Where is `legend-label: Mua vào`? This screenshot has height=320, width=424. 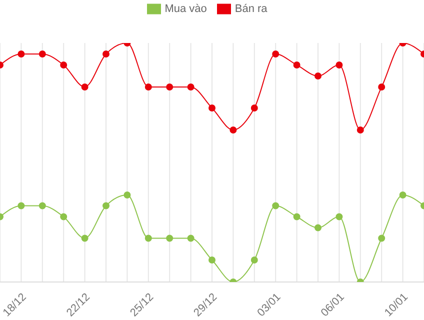
legend-label: Mua vào is located at coordinates (185, 8).